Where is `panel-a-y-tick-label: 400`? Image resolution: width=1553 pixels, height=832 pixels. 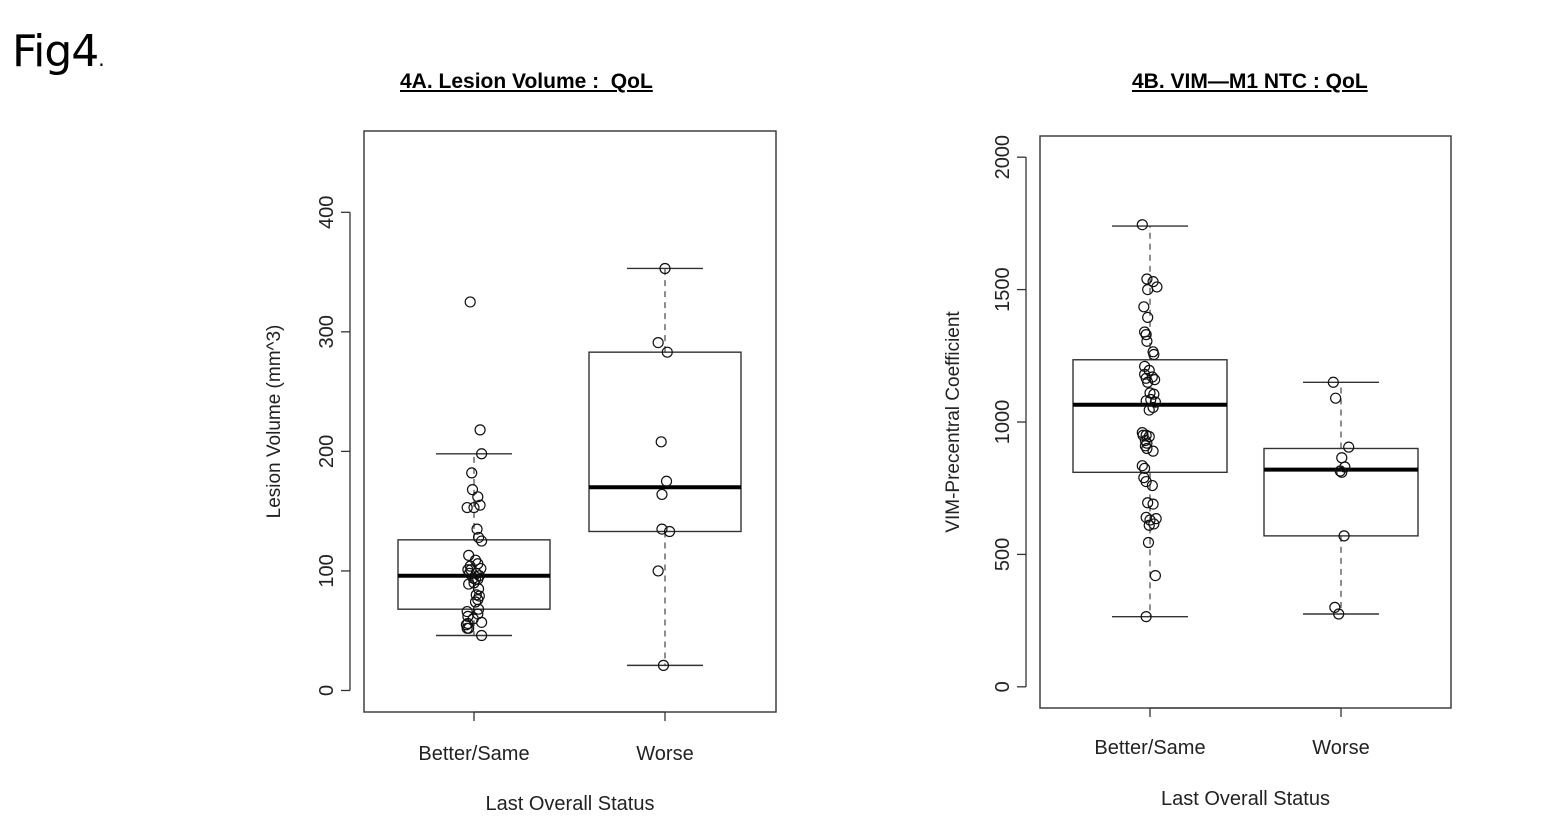
panel-a-y-tick-label: 400 is located at coordinates (327, 212).